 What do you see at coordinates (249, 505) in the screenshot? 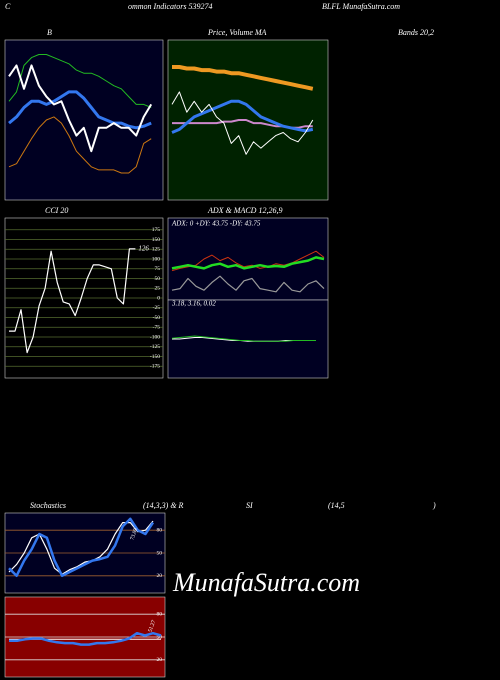
I see `header-text: SI` at bounding box center [249, 505].